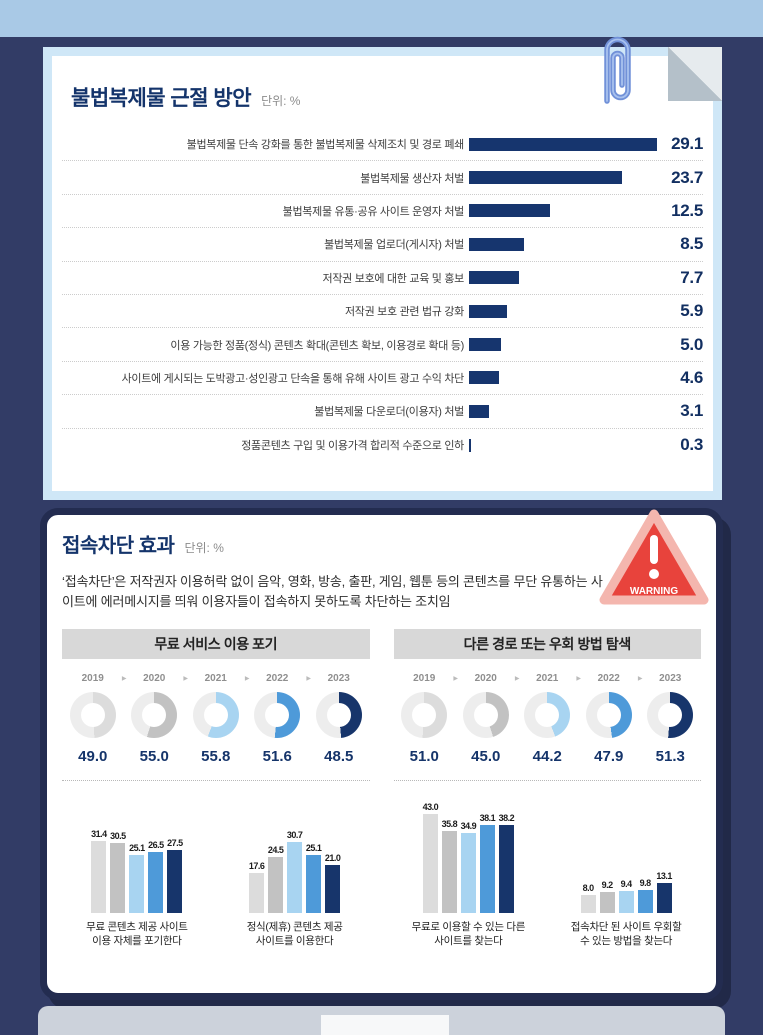  I want to click on section-header: 다른 경로 또는 우회 방법 탐색, so click(547, 644).